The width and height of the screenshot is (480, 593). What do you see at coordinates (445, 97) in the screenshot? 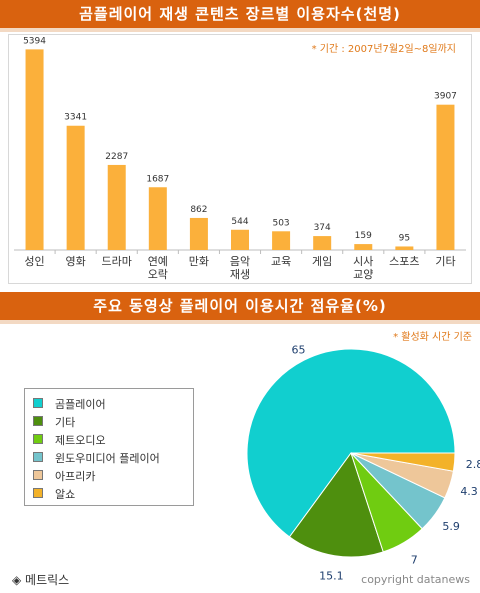
I see `bar-value-label: 3907` at bounding box center [445, 97].